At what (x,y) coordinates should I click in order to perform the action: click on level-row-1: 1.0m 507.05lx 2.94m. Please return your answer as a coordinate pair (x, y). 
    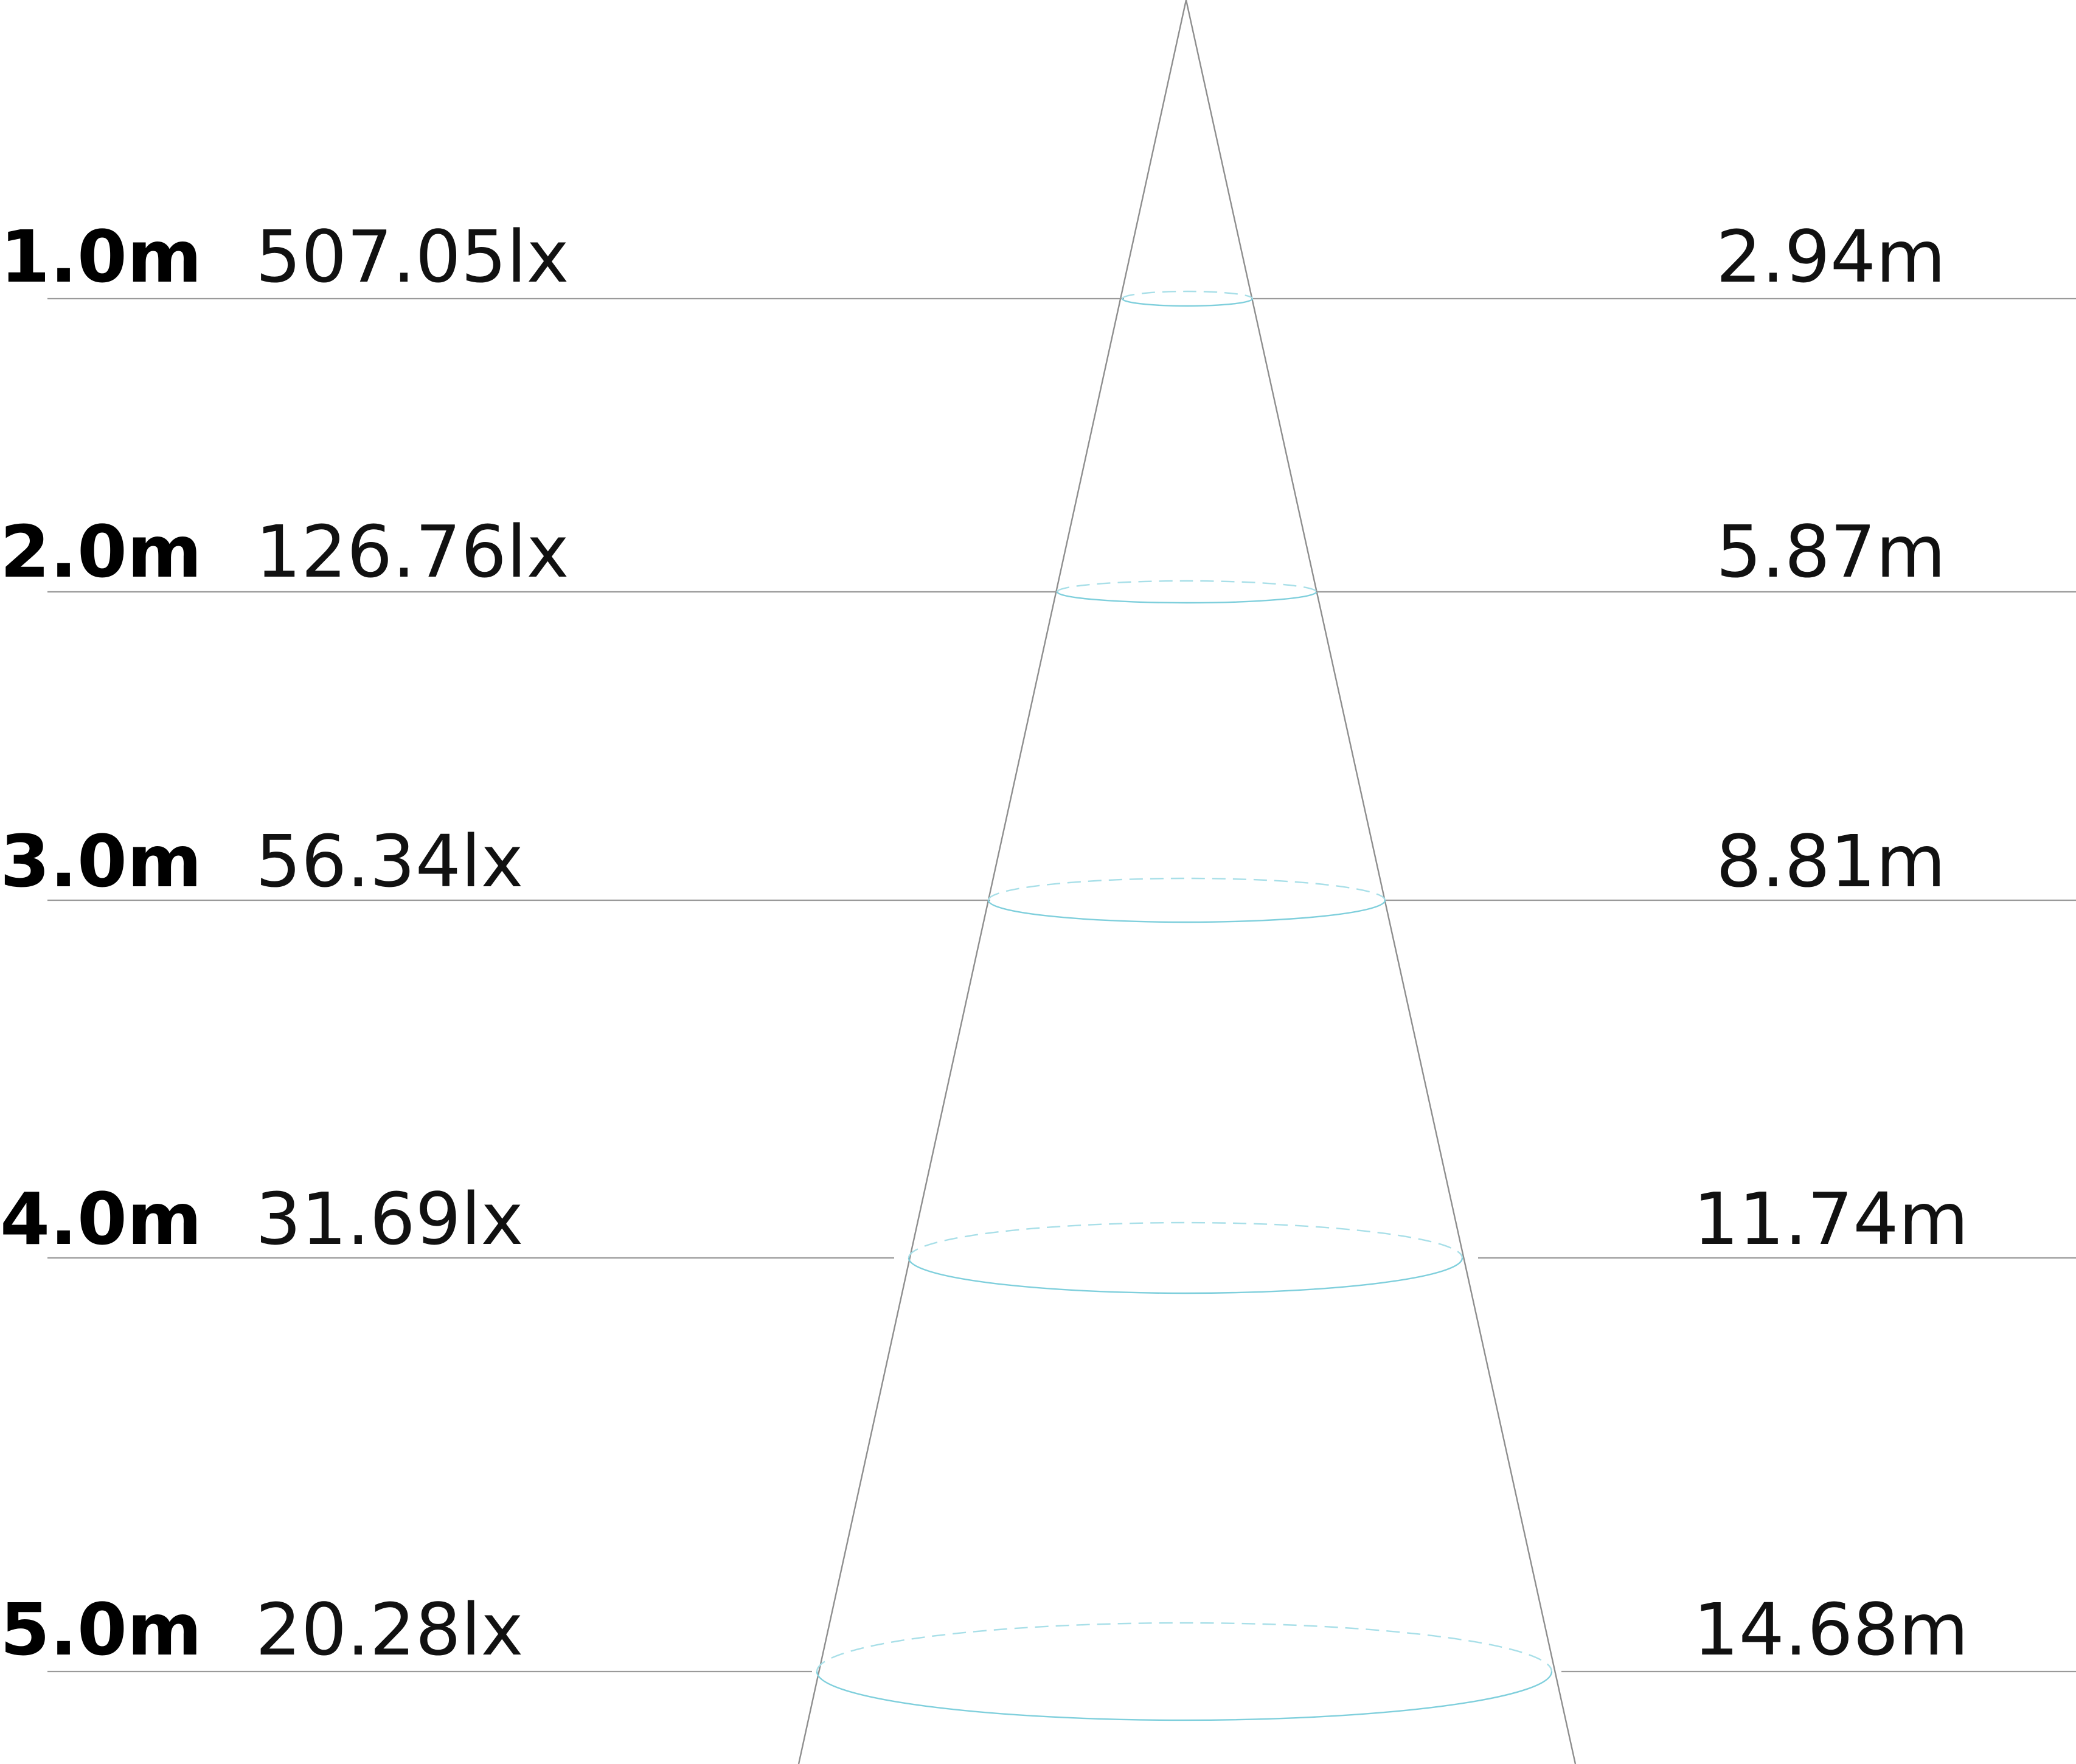
    Looking at the image, I should click on (1038, 261).